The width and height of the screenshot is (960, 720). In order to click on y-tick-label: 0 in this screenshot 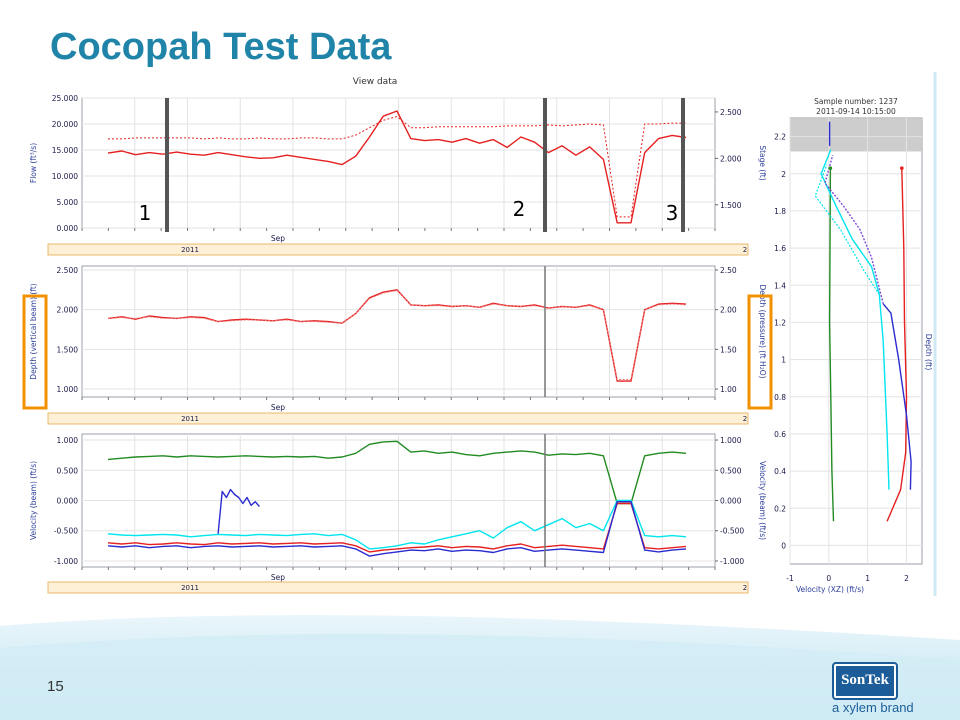, I will do `click(783, 545)`.